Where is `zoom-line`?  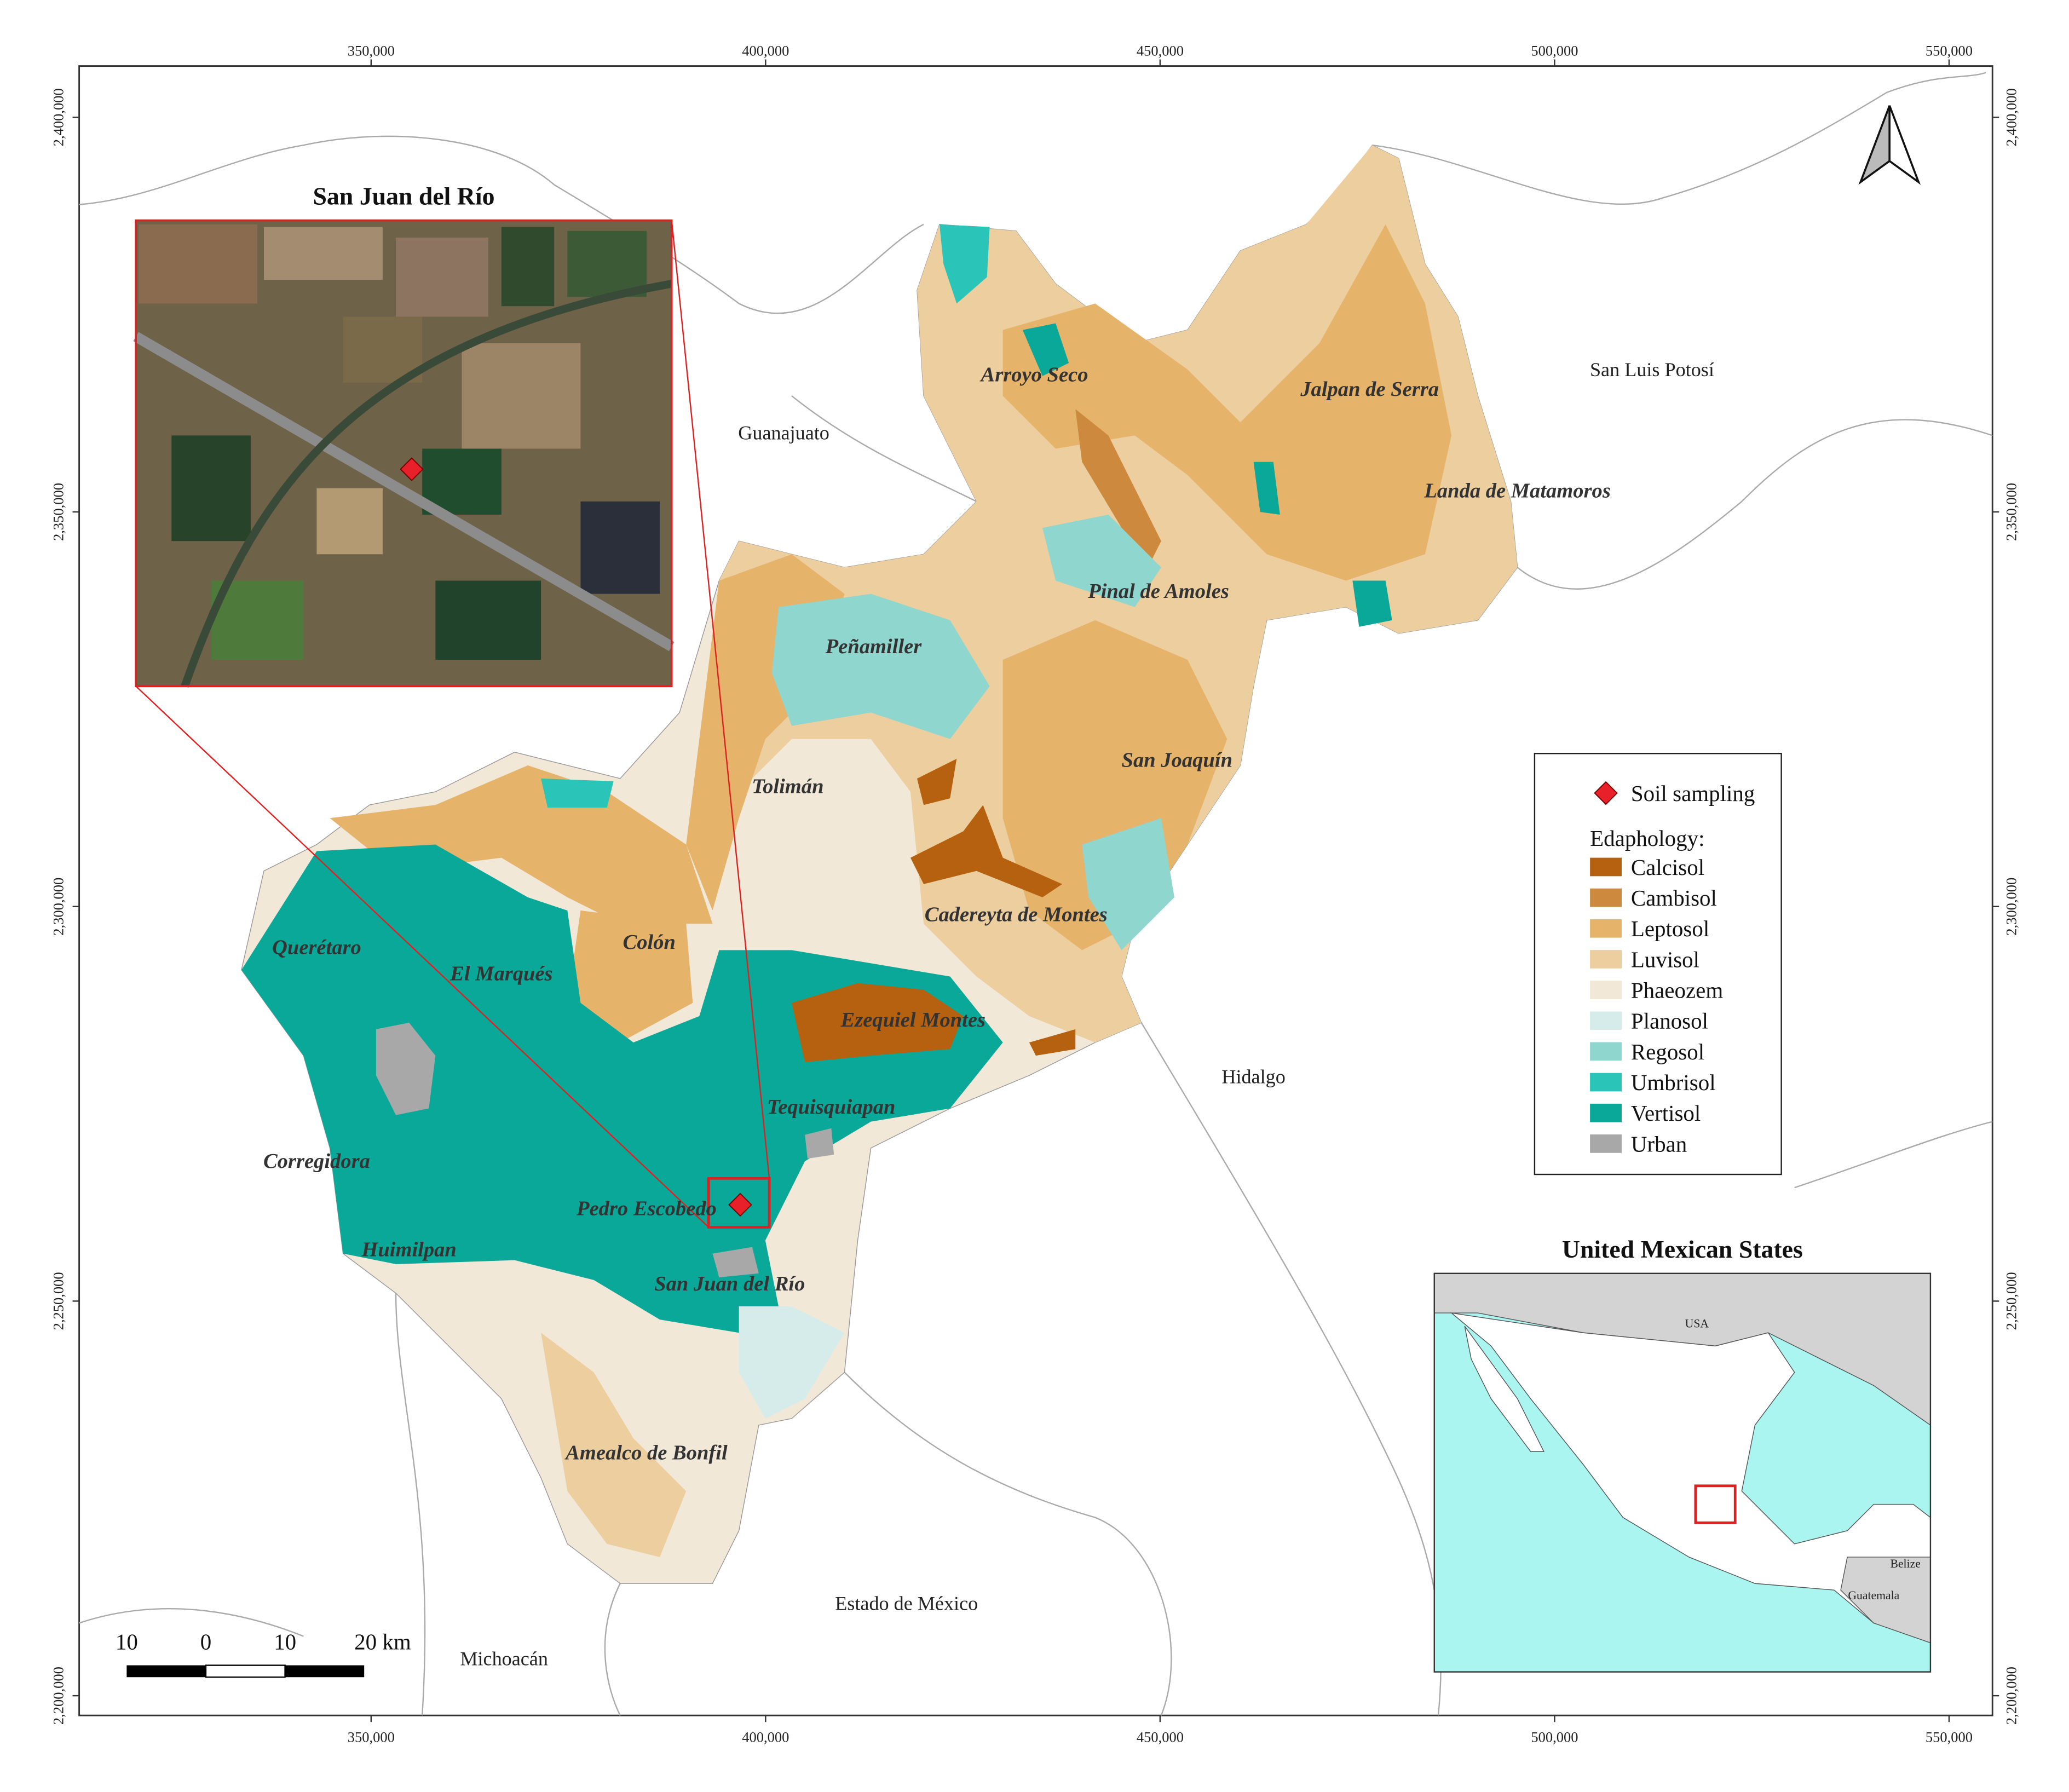 zoom-line is located at coordinates (422, 956).